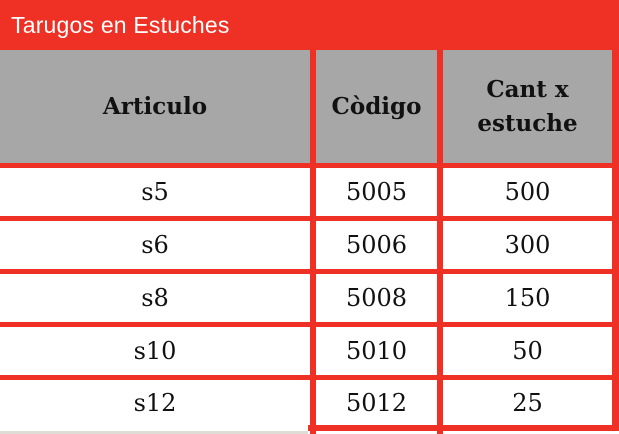  I want to click on cell-cant: 500, so click(527, 192).